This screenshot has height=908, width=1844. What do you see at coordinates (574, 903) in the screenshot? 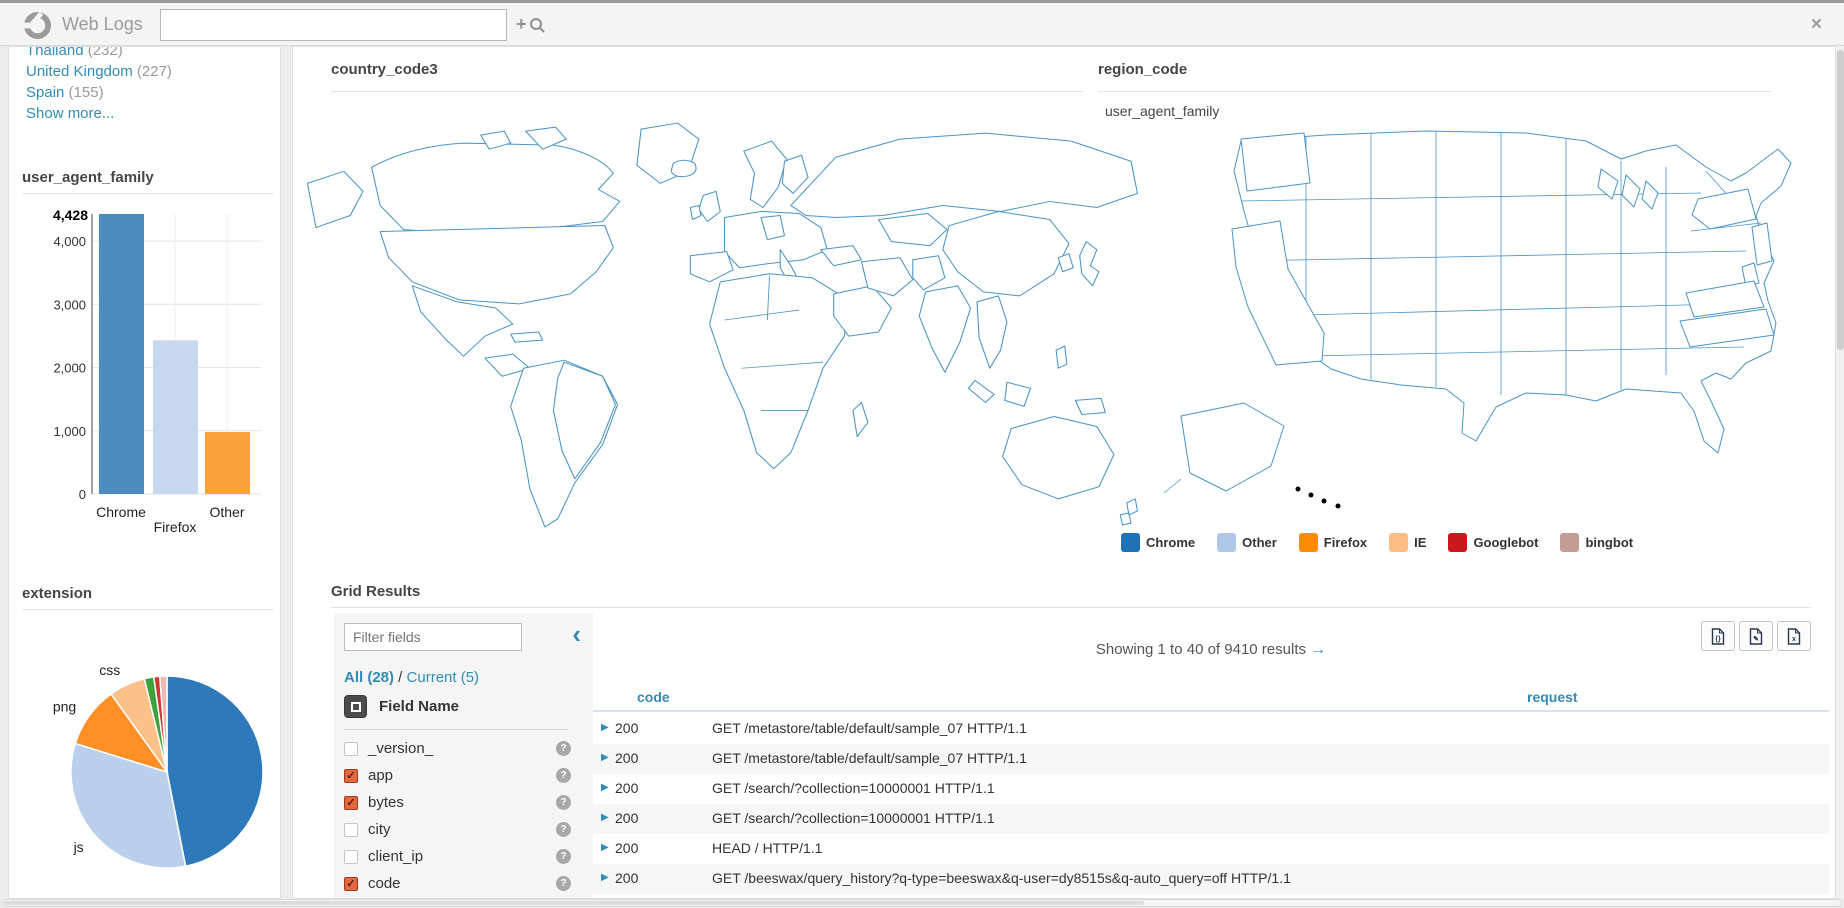
I see `horizontal-scrollbar-thumb` at bounding box center [574, 903].